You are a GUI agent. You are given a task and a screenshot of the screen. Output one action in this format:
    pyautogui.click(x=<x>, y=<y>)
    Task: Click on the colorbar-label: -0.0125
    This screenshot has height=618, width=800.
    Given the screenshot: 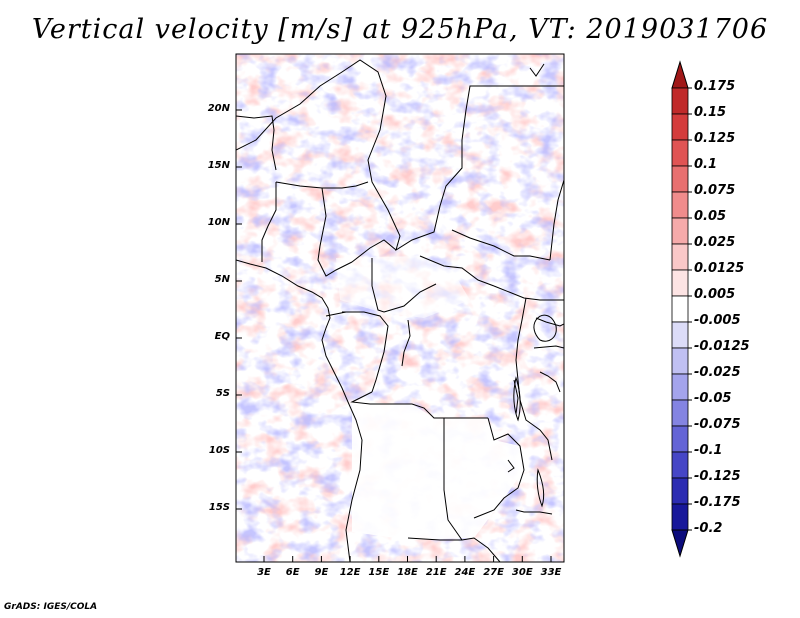 What is the action you would take?
    pyautogui.click(x=722, y=346)
    